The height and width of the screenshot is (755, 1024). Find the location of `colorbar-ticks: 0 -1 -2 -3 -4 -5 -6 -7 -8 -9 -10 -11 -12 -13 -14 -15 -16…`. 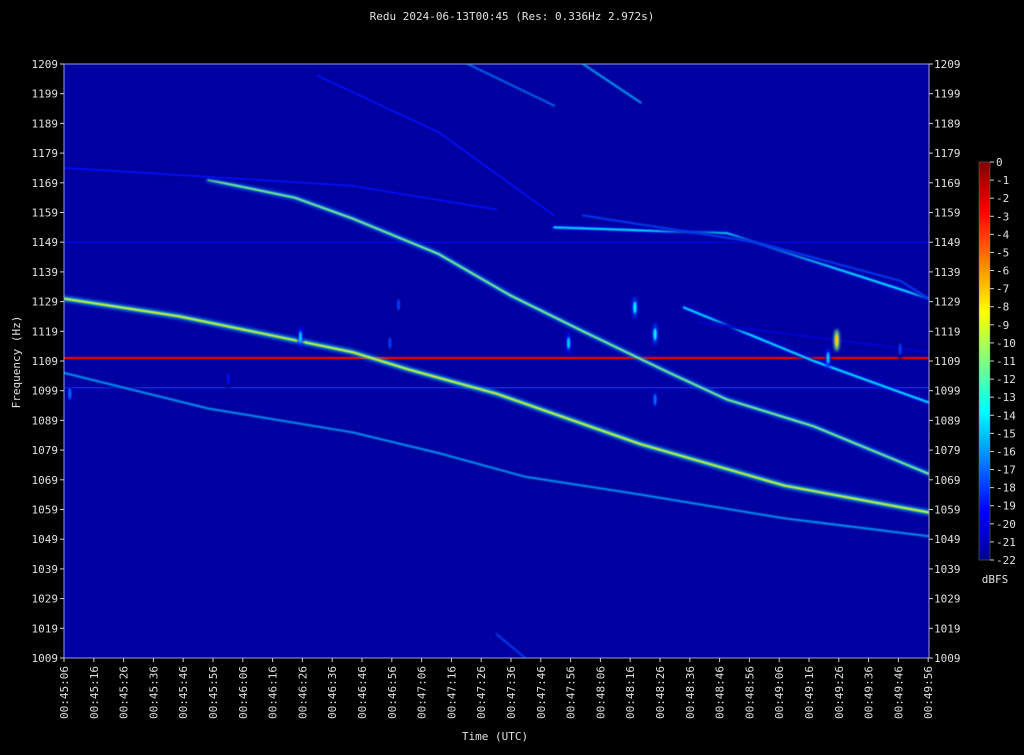

colorbar-ticks: 0 -1 -2 -3 -4 -5 -6 -7 -8 -9 -10 -11 -12 -13 -14 -15 -16… is located at coordinates (1003, 361).